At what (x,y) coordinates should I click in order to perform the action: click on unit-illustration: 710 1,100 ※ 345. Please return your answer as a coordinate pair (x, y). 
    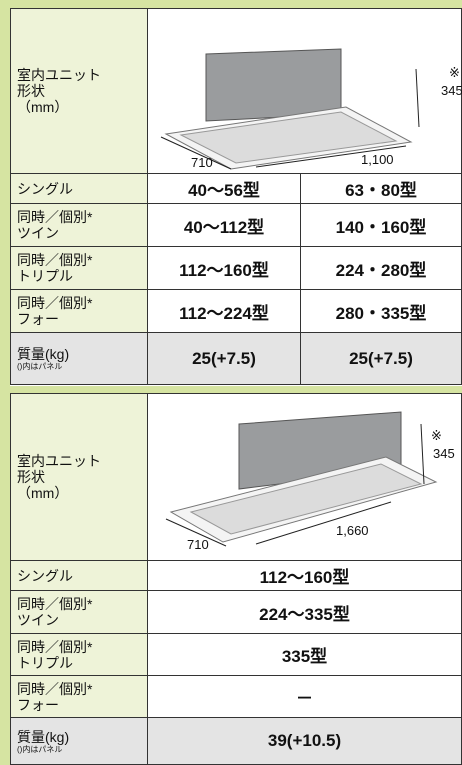
    Looking at the image, I should click on (311, 109).